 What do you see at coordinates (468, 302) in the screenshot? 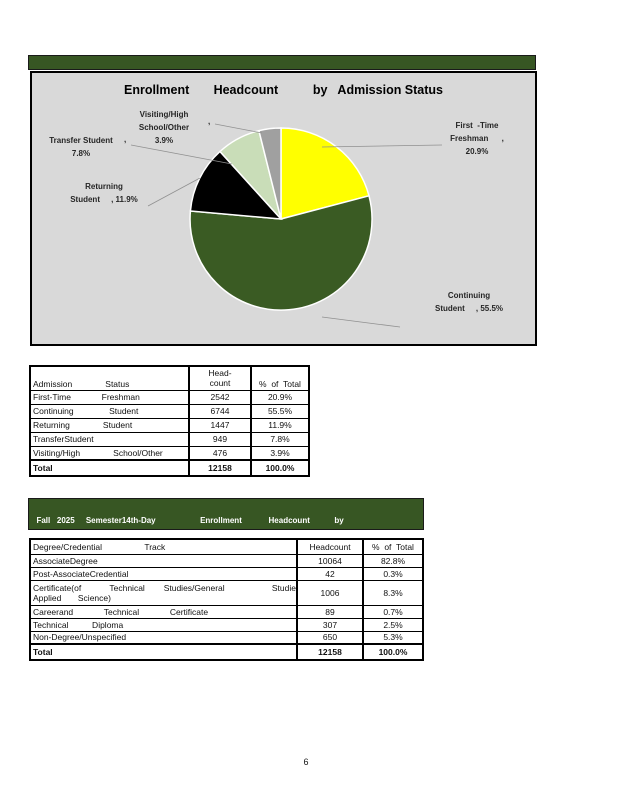
I see `pie-label-continuing: Continuing Student , 55.5%` at bounding box center [468, 302].